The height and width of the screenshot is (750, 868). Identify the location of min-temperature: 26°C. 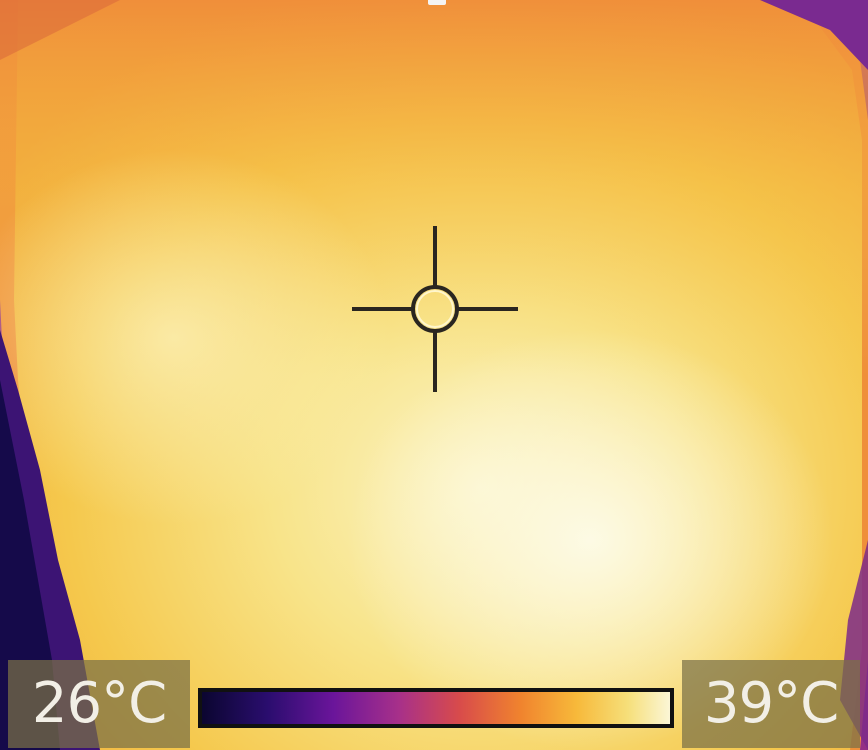
(99, 704).